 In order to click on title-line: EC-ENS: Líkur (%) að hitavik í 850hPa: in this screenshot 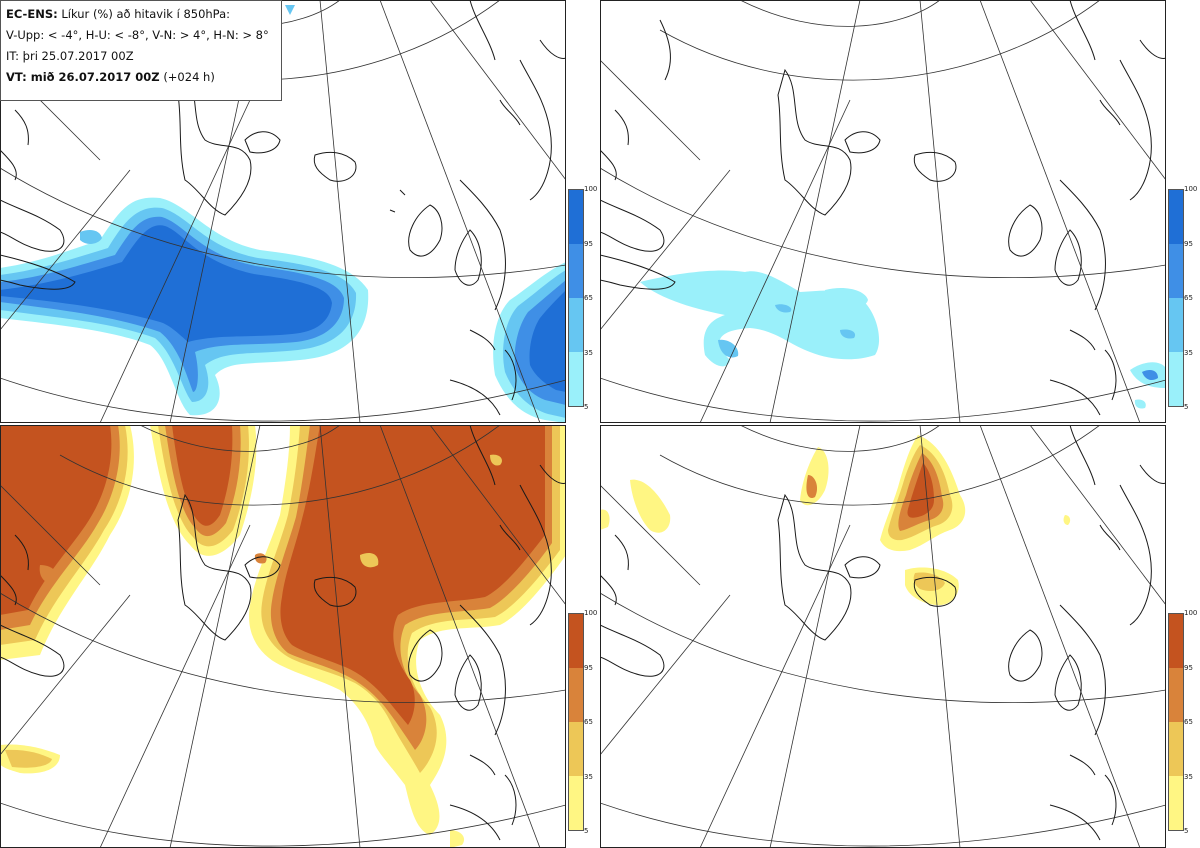, I will do `click(141, 14)`.